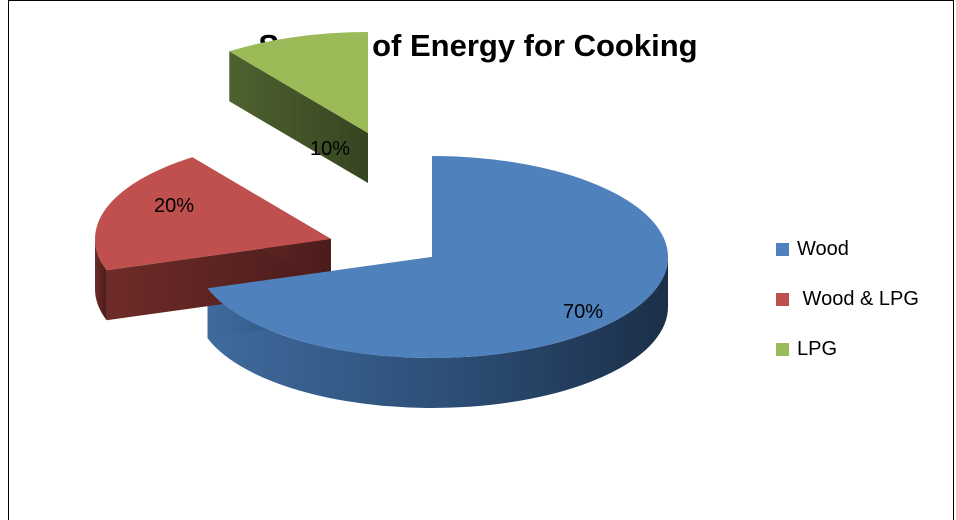 Image resolution: width=956 pixels, height=520 pixels. What do you see at coordinates (858, 298) in the screenshot?
I see `legend-label-wood-lpg: Wood & LPG` at bounding box center [858, 298].